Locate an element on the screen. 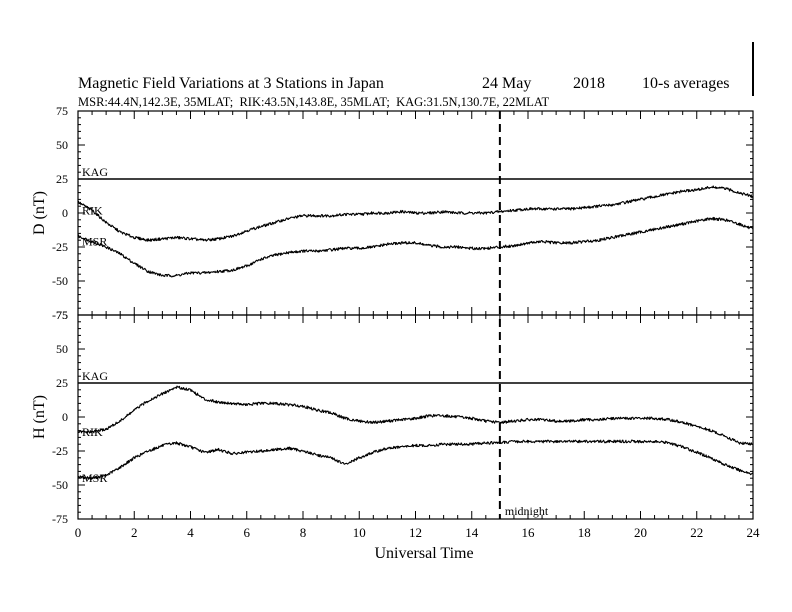  chart-year: 2018 is located at coordinates (589, 83).